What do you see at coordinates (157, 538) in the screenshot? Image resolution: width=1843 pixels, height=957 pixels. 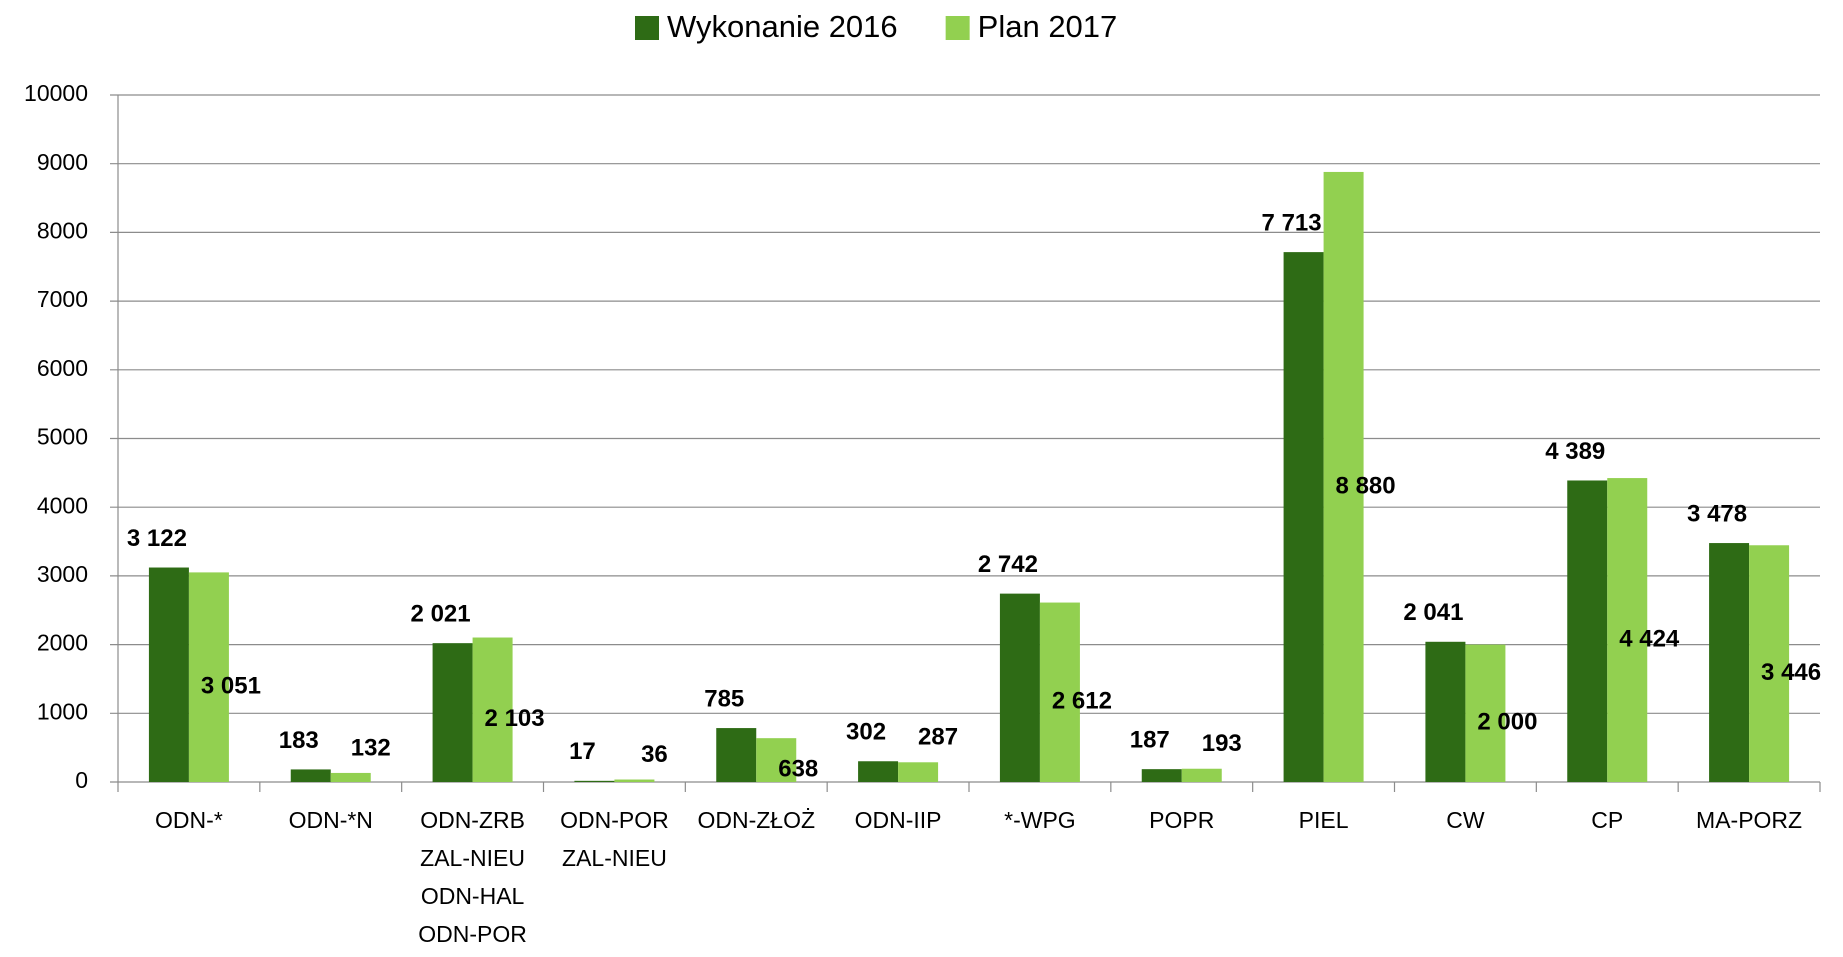 I see `value-label: 3 122` at bounding box center [157, 538].